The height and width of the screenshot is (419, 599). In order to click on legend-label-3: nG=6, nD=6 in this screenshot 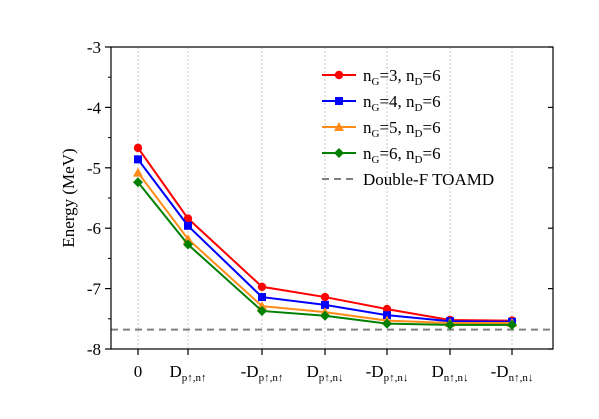, I will do `click(402, 155)`.